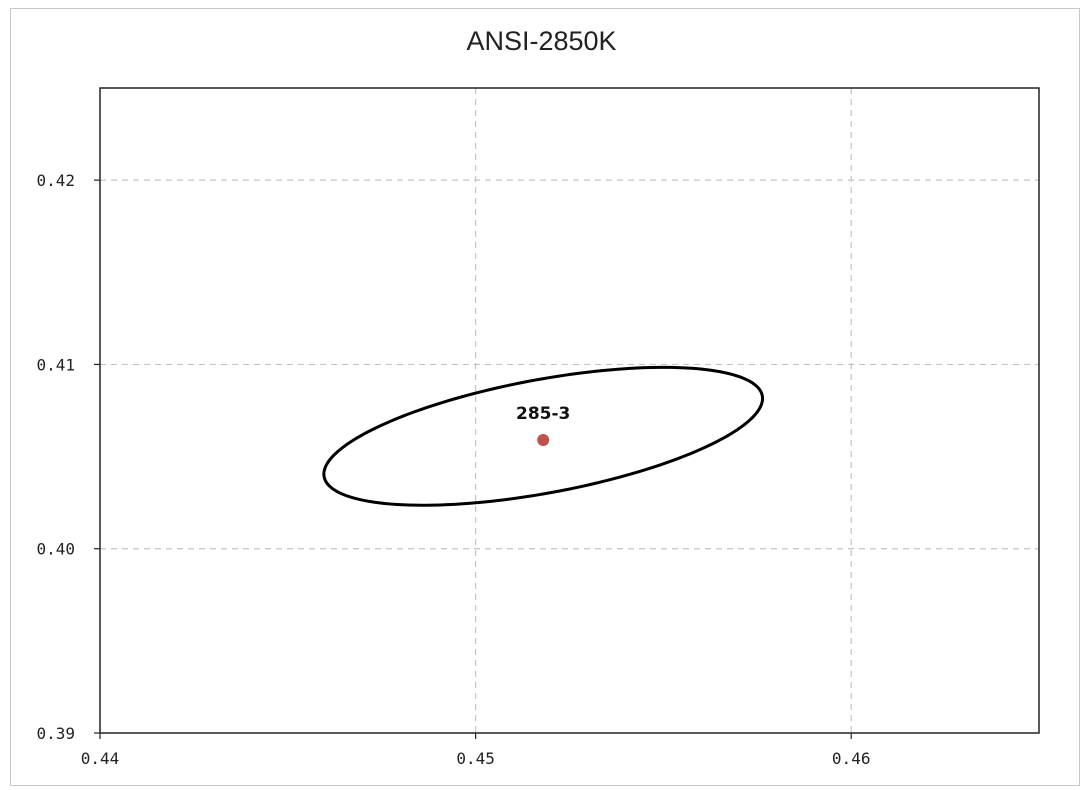 The width and height of the screenshot is (1083, 790). I want to click on data-point-label: 285-3, so click(543, 414).